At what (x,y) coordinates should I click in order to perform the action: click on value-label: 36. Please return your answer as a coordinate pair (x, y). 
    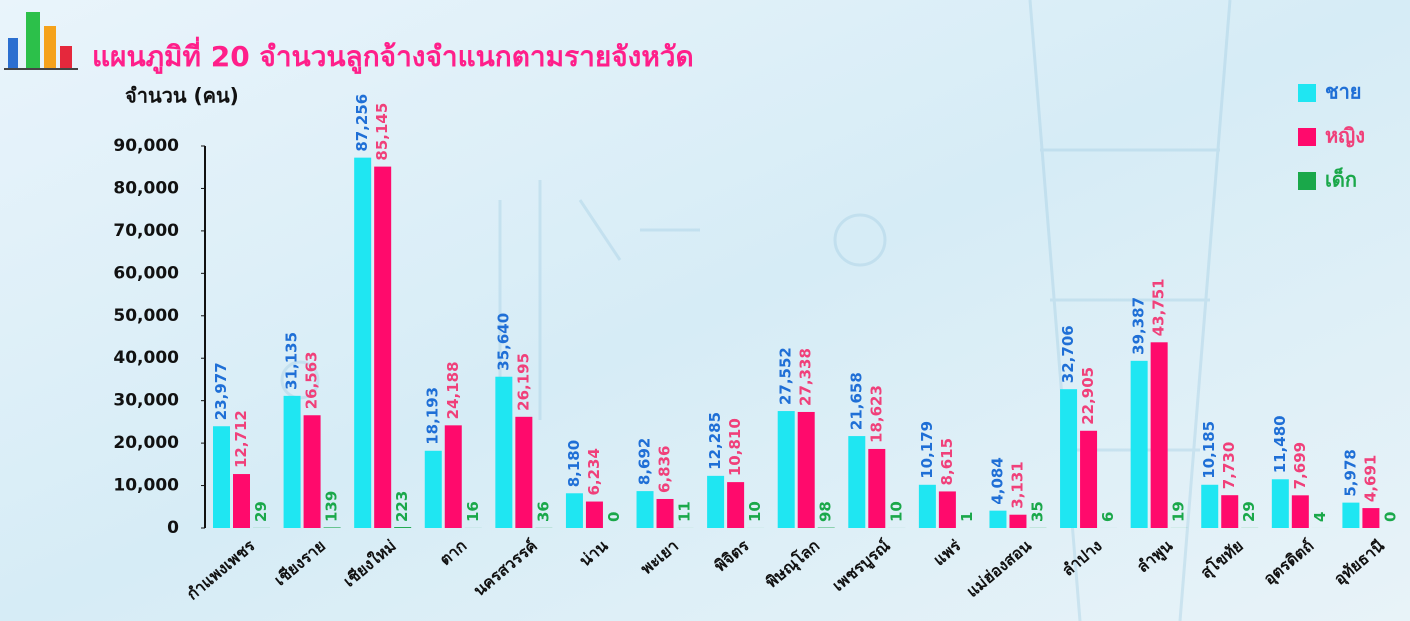
    Looking at the image, I should click on (543, 511).